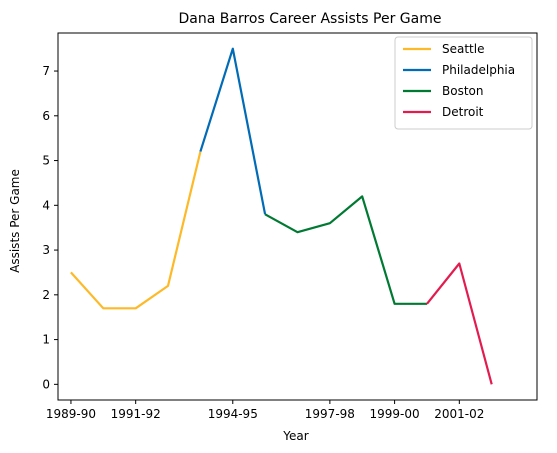 This screenshot has width=557, height=453. What do you see at coordinates (345, 250) in the screenshot?
I see `series-line-boston` at bounding box center [345, 250].